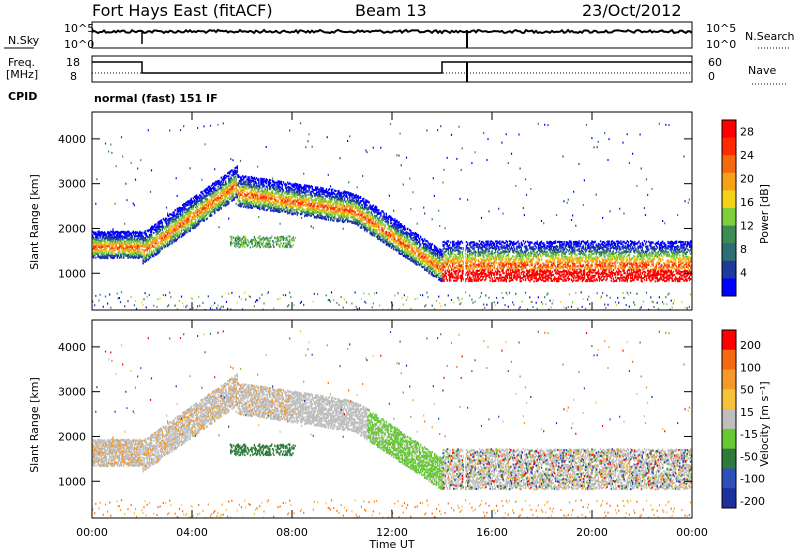 The width and height of the screenshot is (800, 554). Describe the element at coordinates (34, 425) in the screenshot. I see `velocity-ylabel: Slant Range [km]` at that location.